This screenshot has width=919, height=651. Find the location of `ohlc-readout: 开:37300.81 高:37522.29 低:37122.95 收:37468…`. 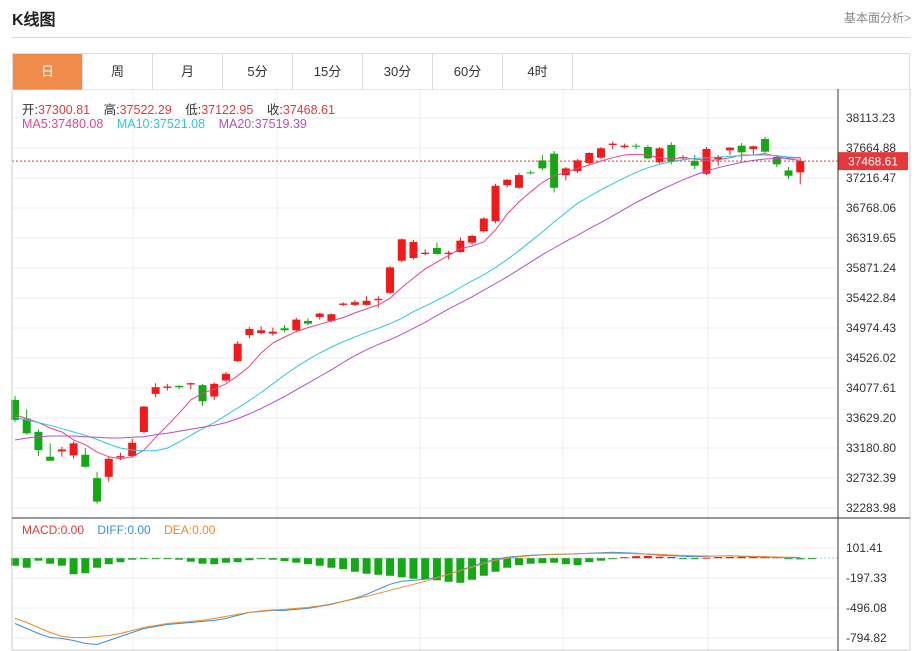

ohlc-readout: 开:37300.81 高:37522.29 低:37122.95 收:37468… is located at coordinates (178, 108).